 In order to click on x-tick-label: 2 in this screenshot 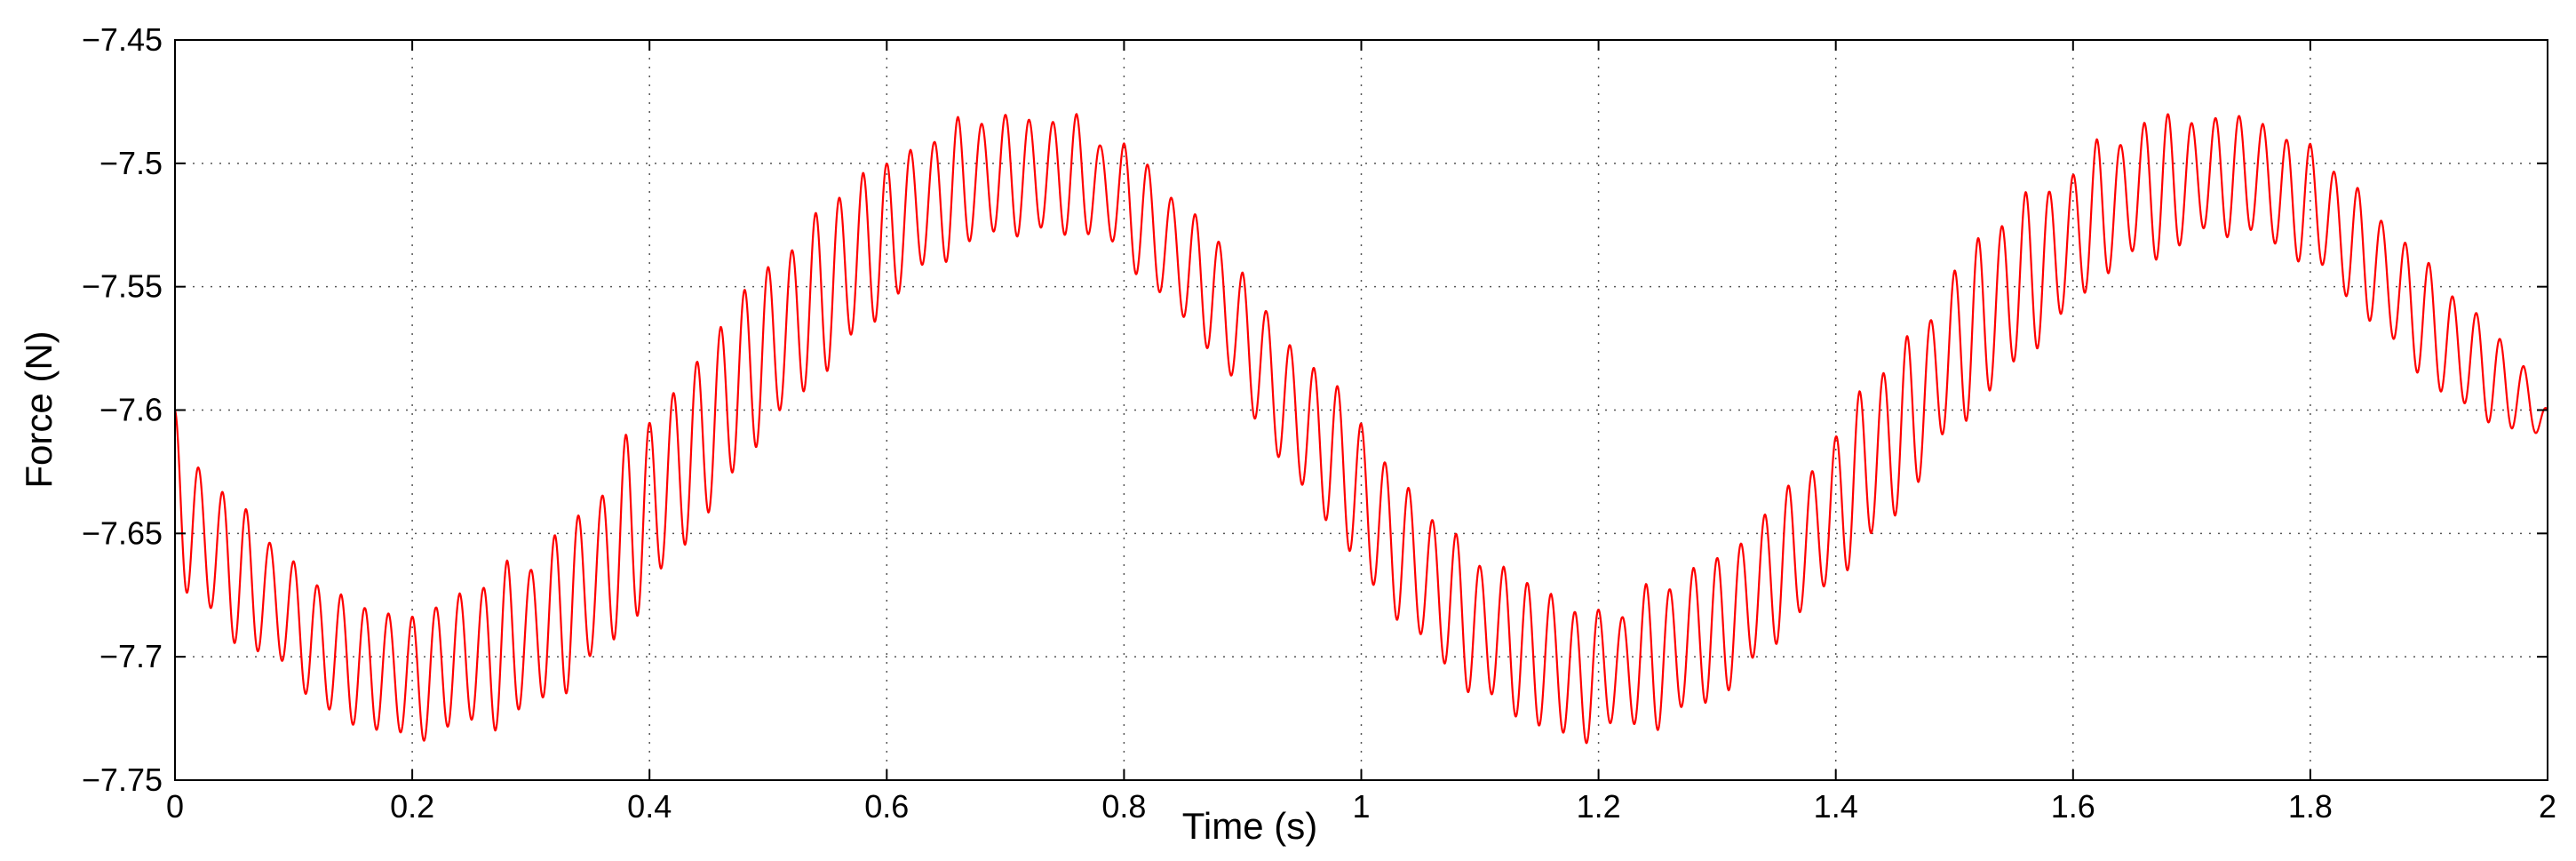, I will do `click(2547, 807)`.